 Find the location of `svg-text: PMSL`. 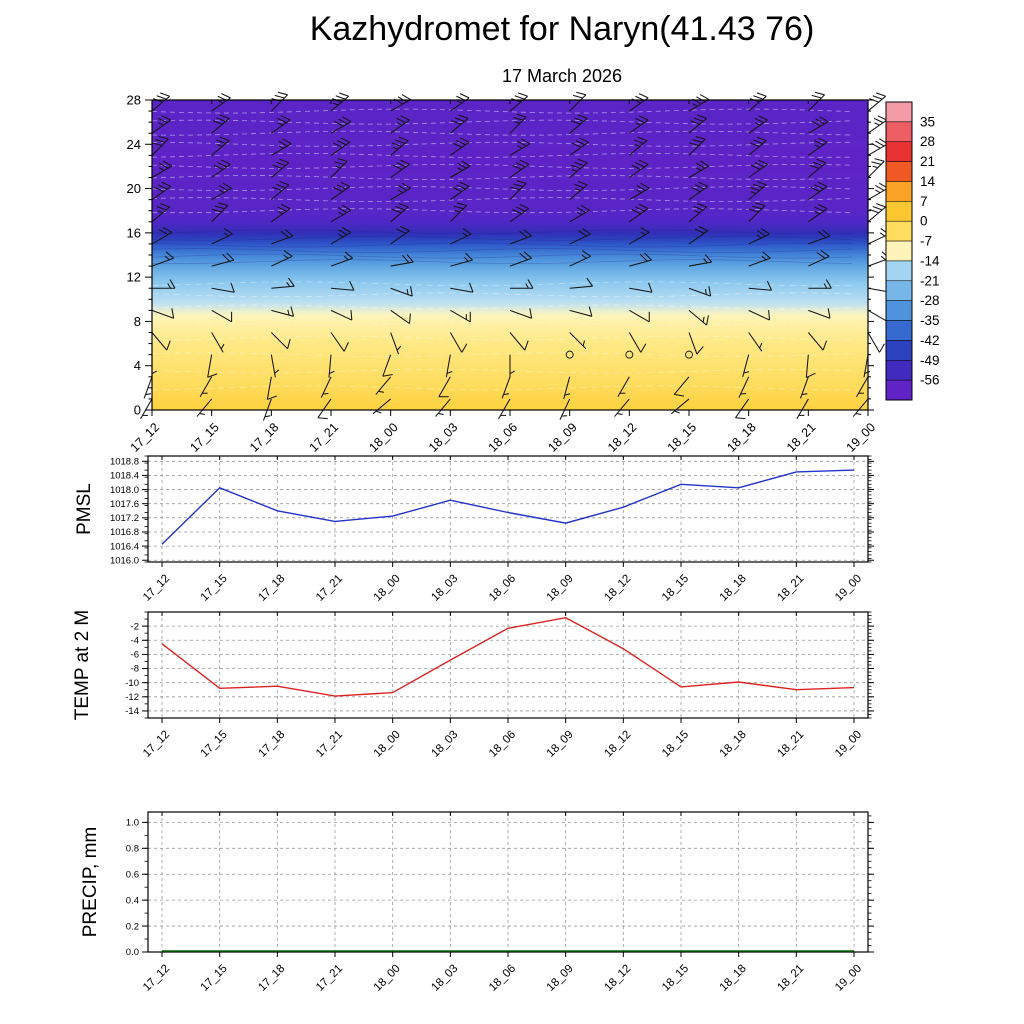

svg-text: PMSL is located at coordinates (84, 509).